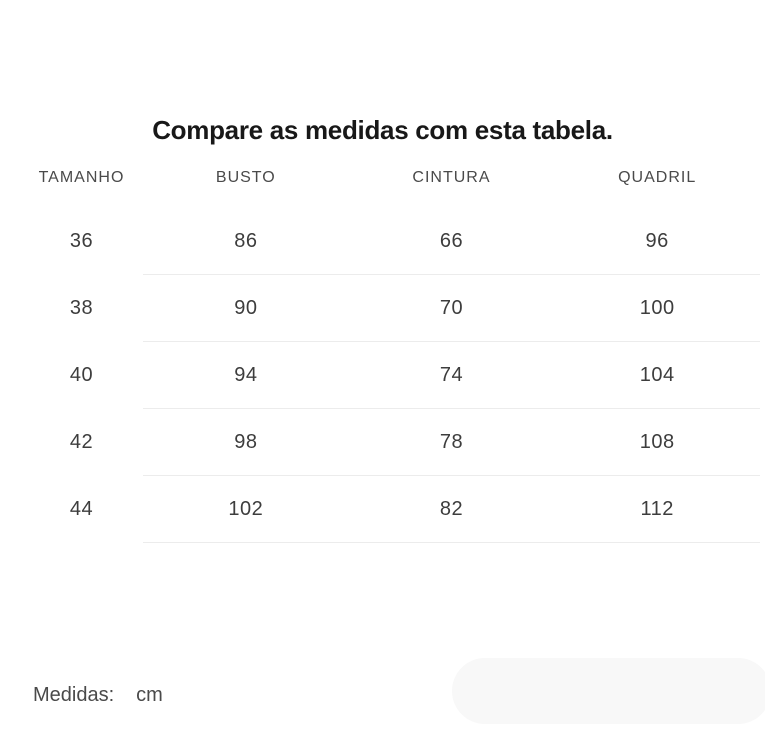  I want to click on measurements-label: Medidas:, so click(74, 695).